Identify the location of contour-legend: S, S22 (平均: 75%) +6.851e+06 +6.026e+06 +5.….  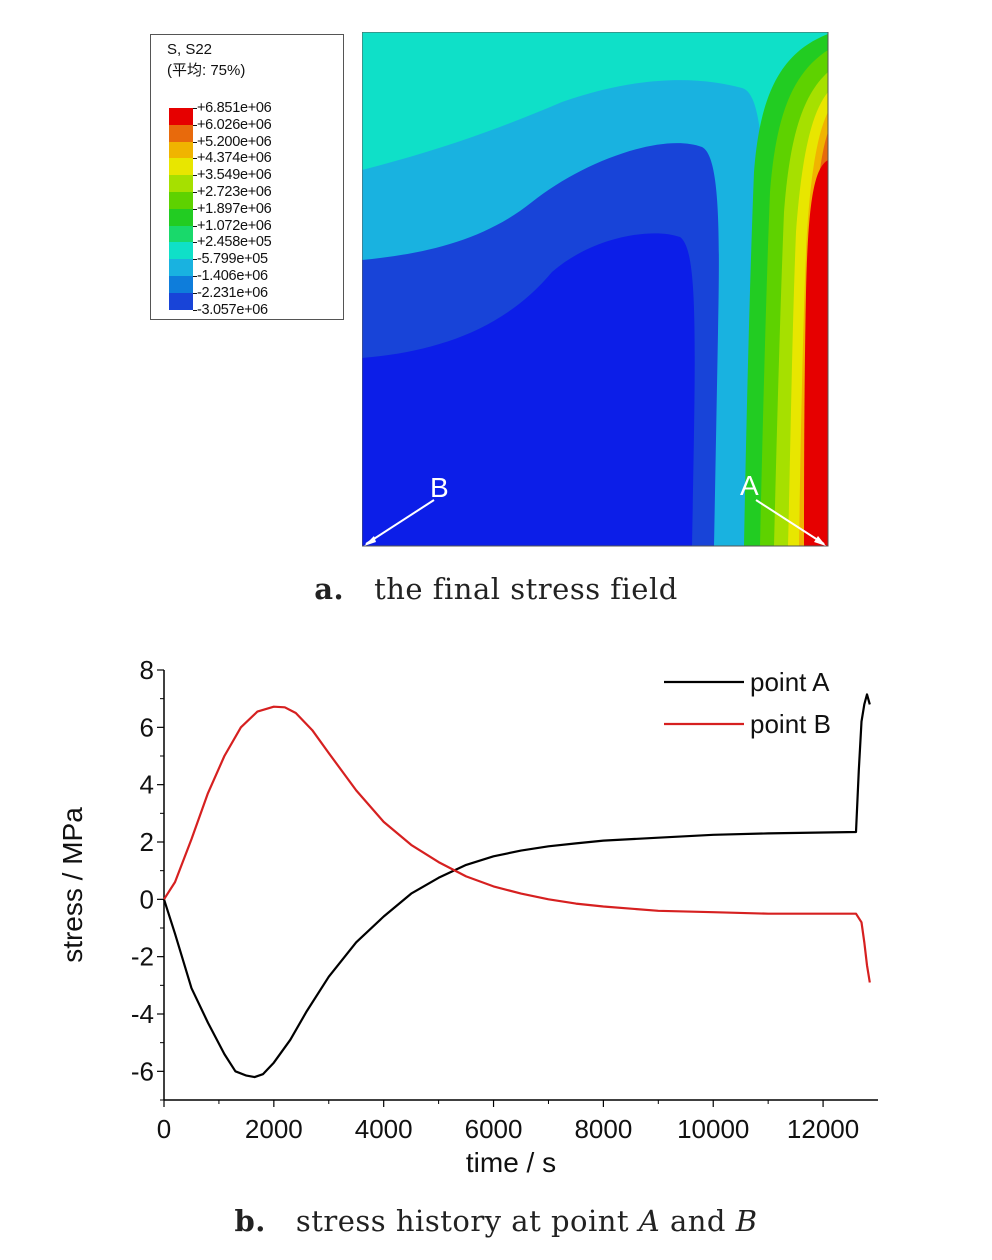
(247, 177).